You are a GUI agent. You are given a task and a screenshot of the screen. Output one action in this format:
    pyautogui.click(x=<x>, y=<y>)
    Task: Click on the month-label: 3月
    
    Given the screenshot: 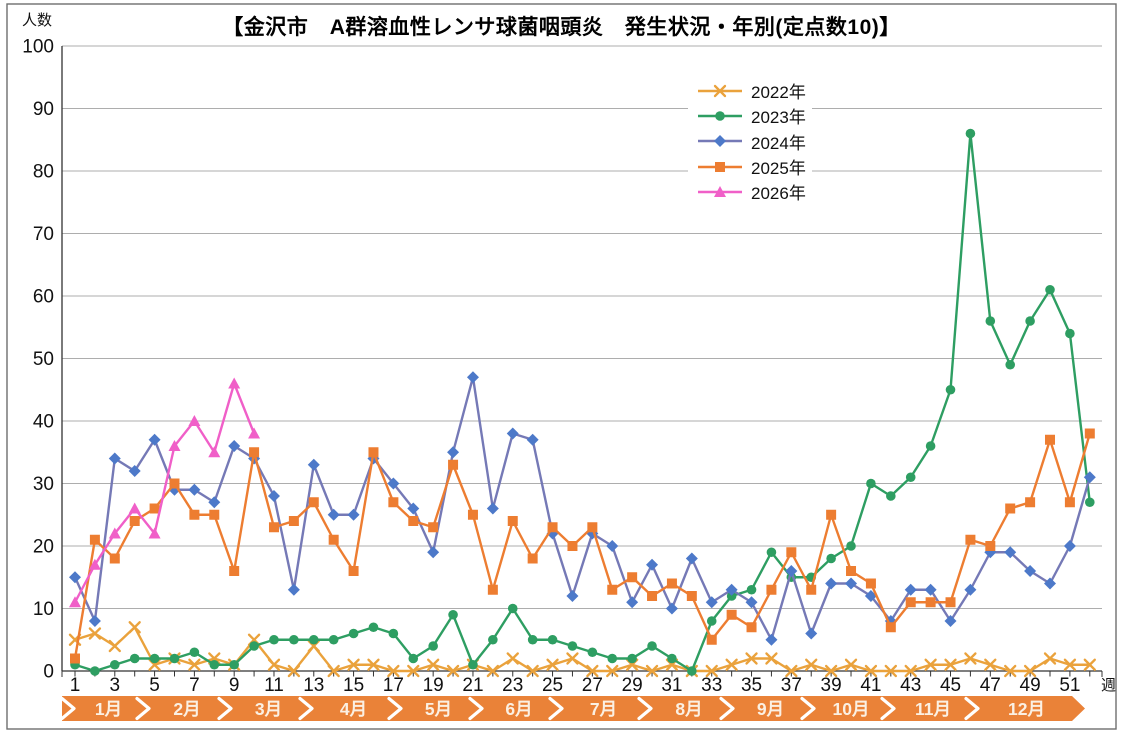 What is the action you would take?
    pyautogui.click(x=268, y=709)
    